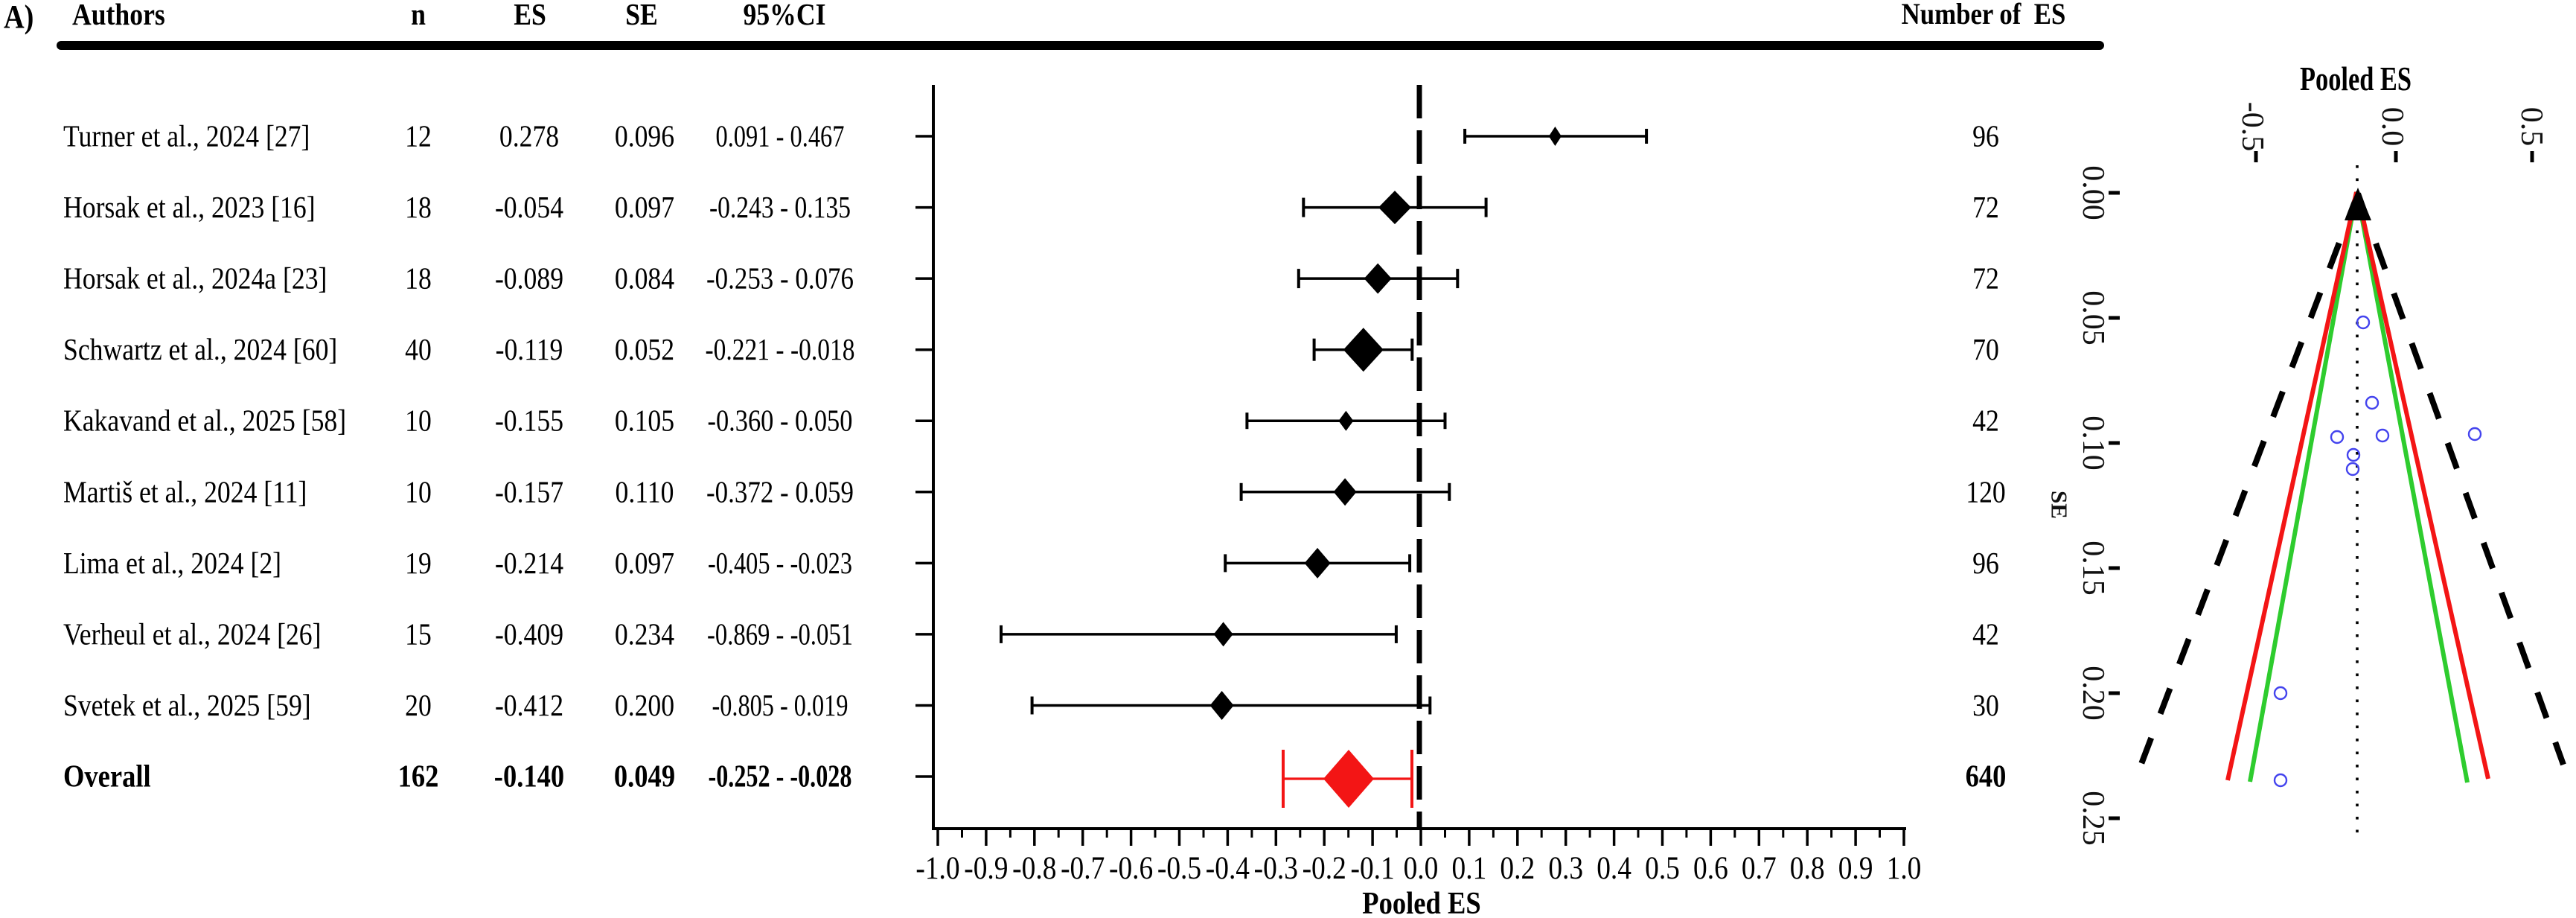 The image size is (2576, 918). Describe the element at coordinates (1372, 868) in the screenshot. I see `svg-text: -0.1` at that location.